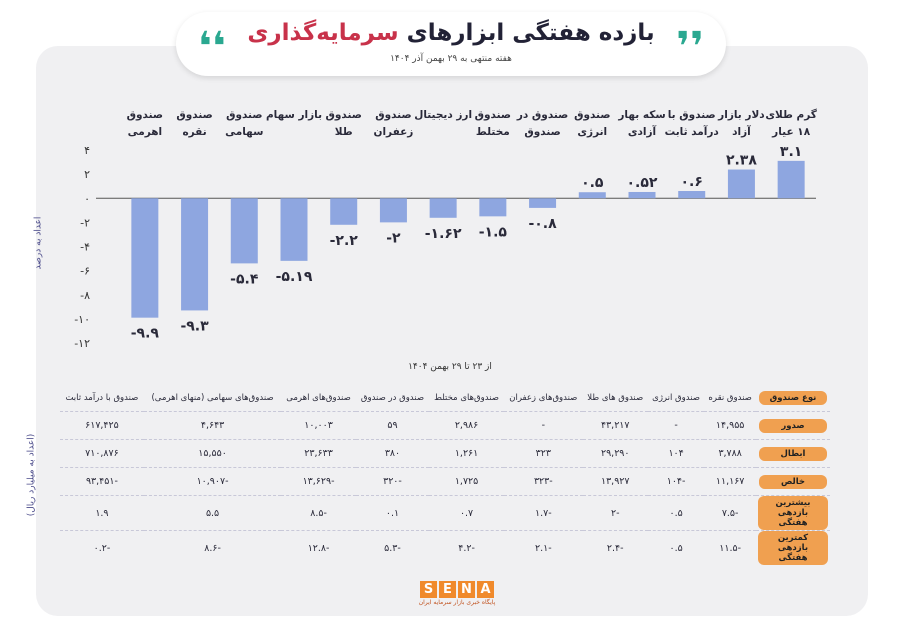 This screenshot has height=624, width=903. Describe the element at coordinates (87, 174) in the screenshot. I see `y-tick-label: ۲` at that location.